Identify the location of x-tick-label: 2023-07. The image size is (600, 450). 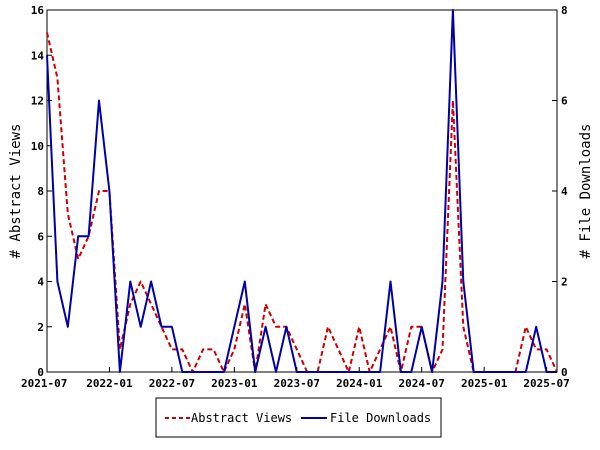
(297, 383).